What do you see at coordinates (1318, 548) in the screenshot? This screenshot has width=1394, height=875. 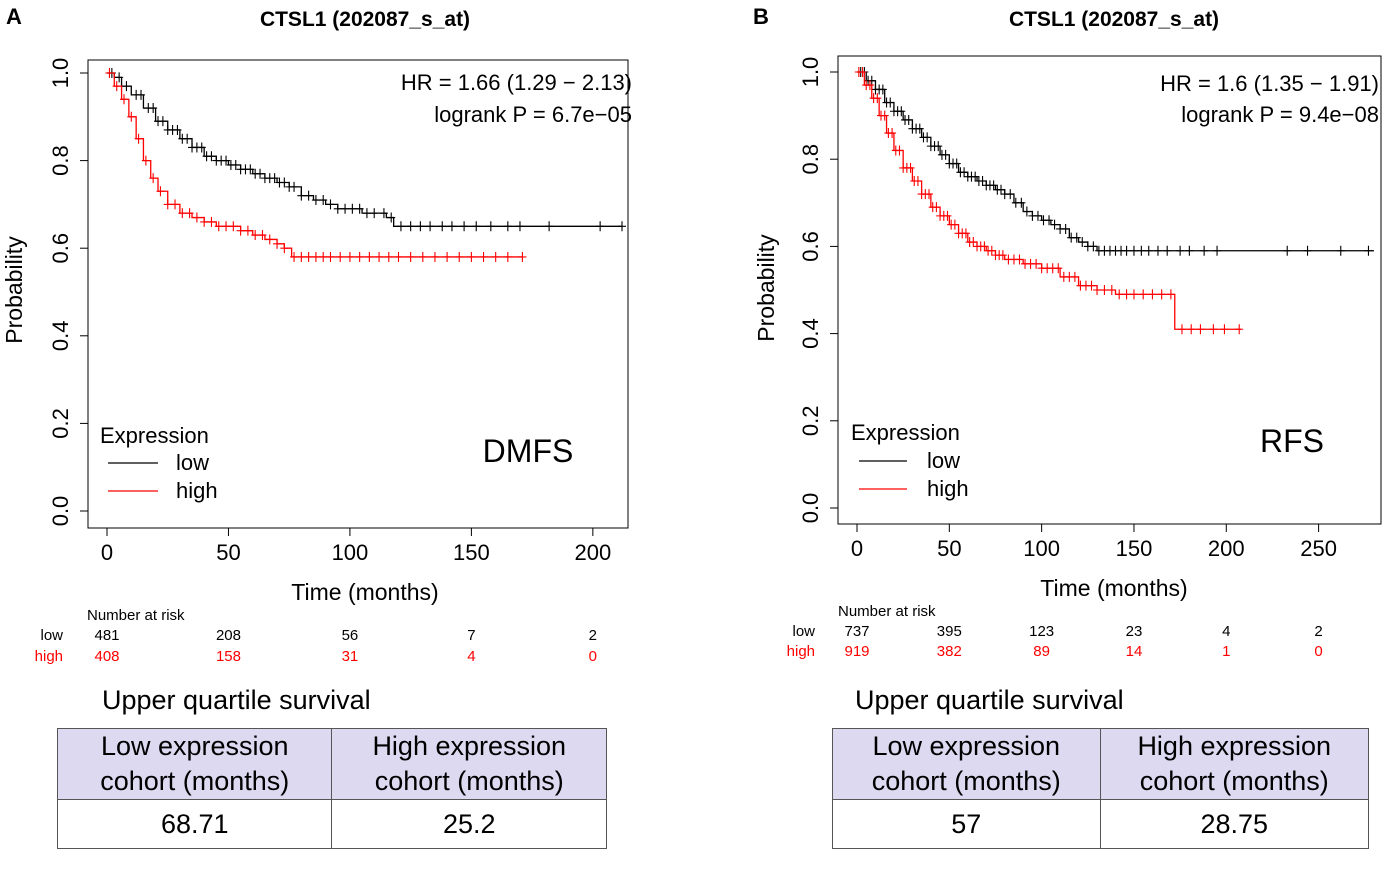 I see `x-tick-label: 250` at bounding box center [1318, 548].